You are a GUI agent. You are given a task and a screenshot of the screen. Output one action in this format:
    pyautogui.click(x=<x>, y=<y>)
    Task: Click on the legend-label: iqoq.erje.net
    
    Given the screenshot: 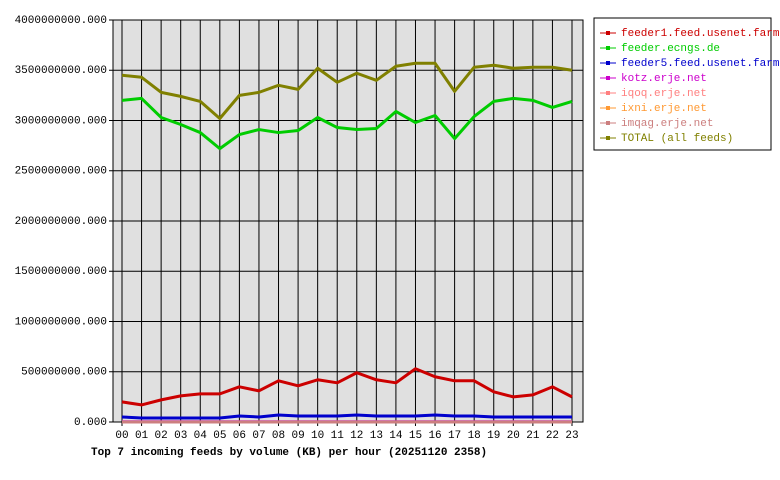 What is the action you would take?
    pyautogui.click(x=664, y=94)
    